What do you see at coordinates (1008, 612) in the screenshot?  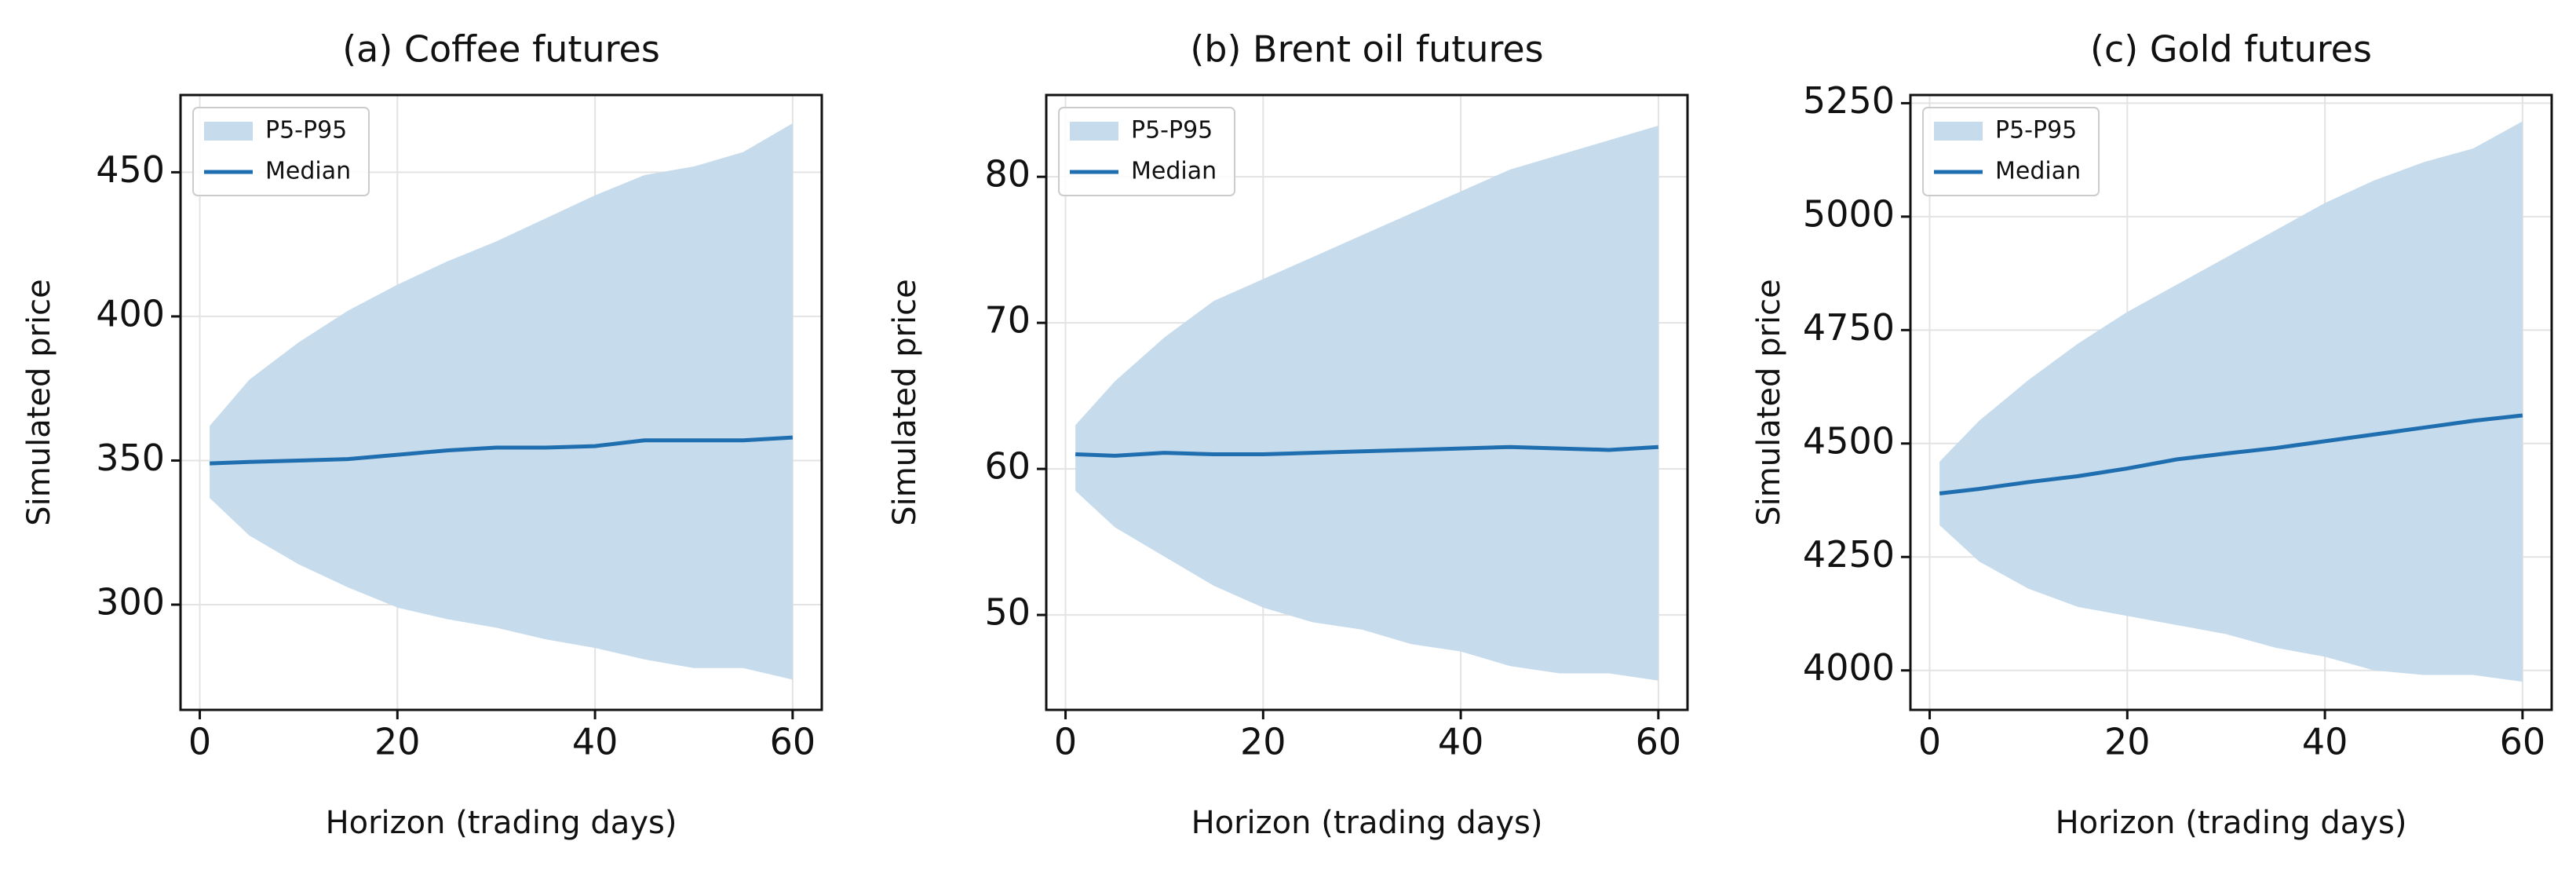 I see `y-tick-label: 50` at bounding box center [1008, 612].